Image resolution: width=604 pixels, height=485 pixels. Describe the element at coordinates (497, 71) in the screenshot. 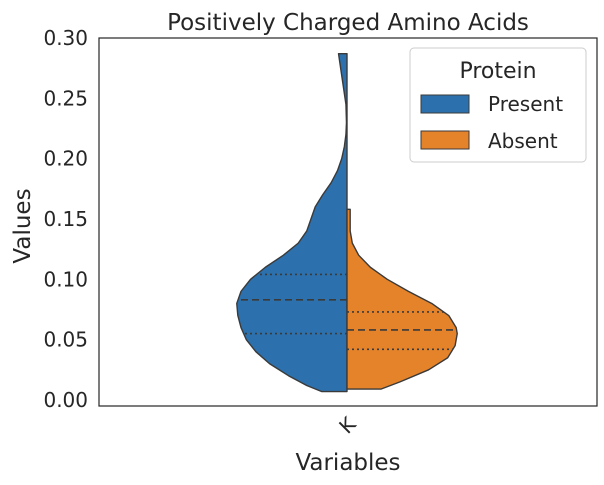

I see `legend-title: Protein` at that location.